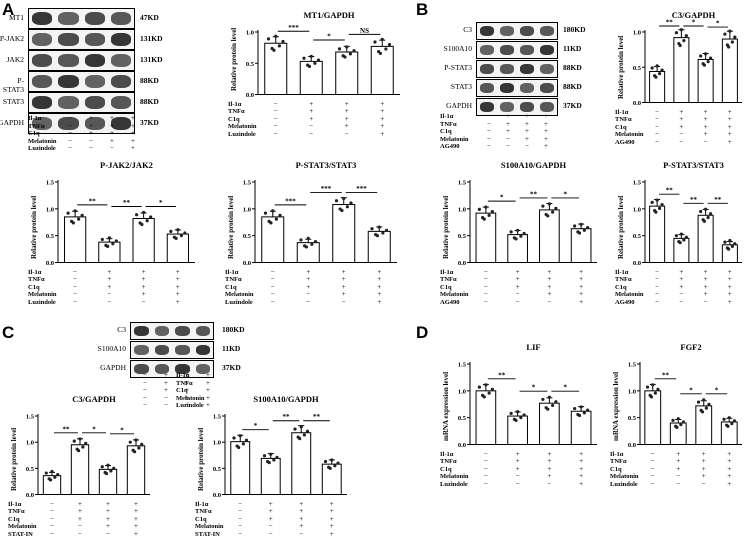 The image size is (753, 541). Describe the element at coordinates (42, 302) in the screenshot. I see `condition-label: Luzindole` at that location.